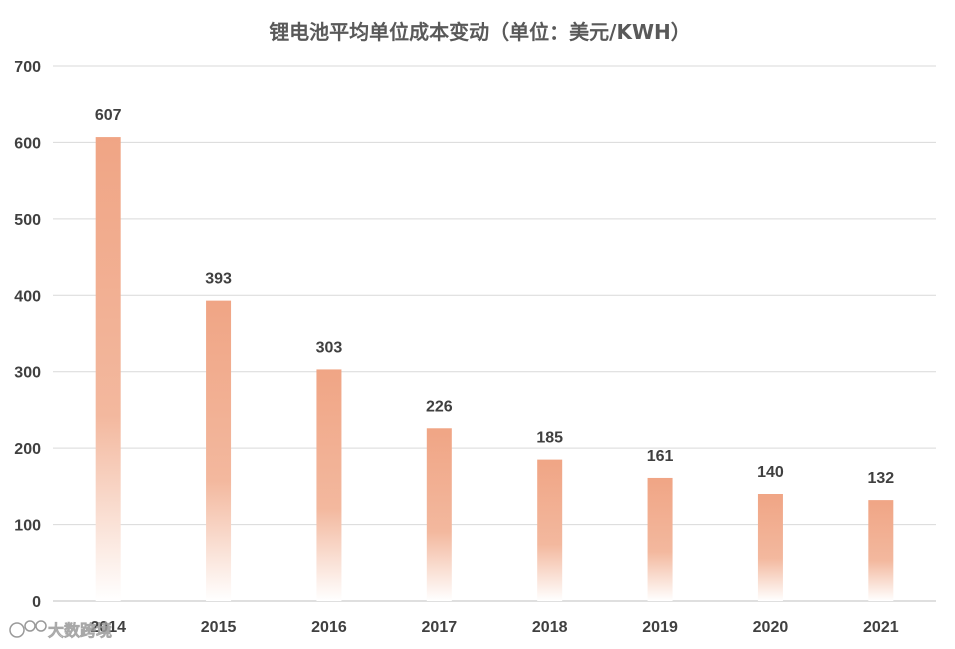 Image resolution: width=955 pixels, height=649 pixels. Describe the element at coordinates (439, 406) in the screenshot. I see `data-label-2017: 226` at that location.